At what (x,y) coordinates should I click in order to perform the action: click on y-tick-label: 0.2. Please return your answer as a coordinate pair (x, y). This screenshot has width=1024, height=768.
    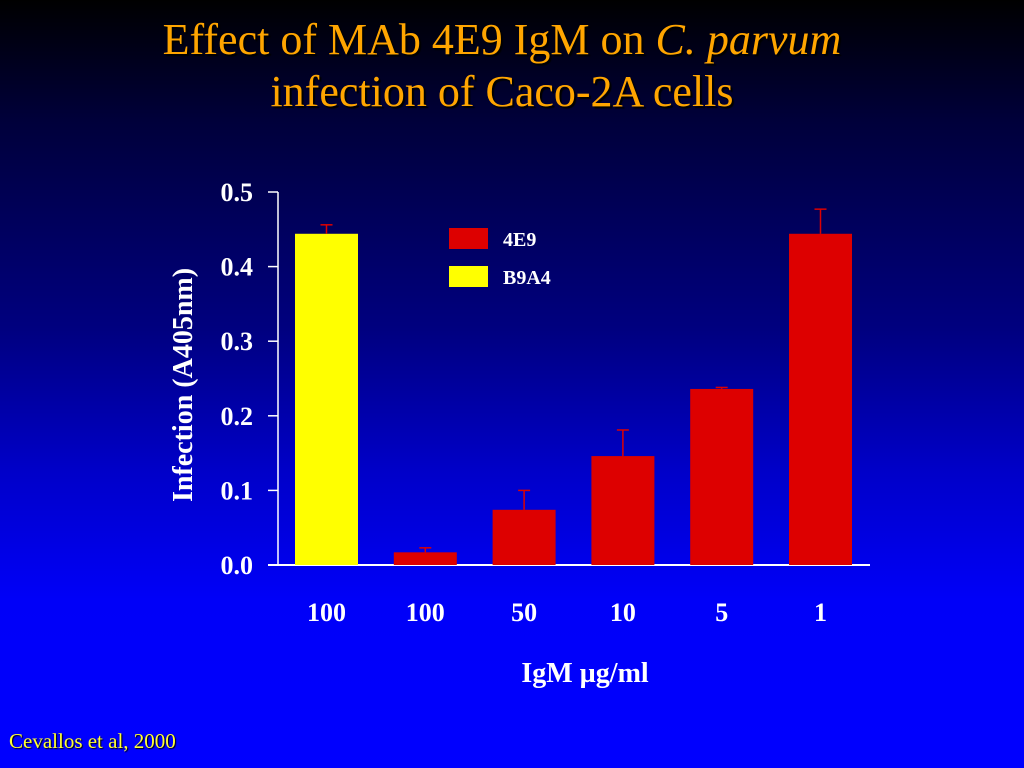
    Looking at the image, I should click on (237, 416).